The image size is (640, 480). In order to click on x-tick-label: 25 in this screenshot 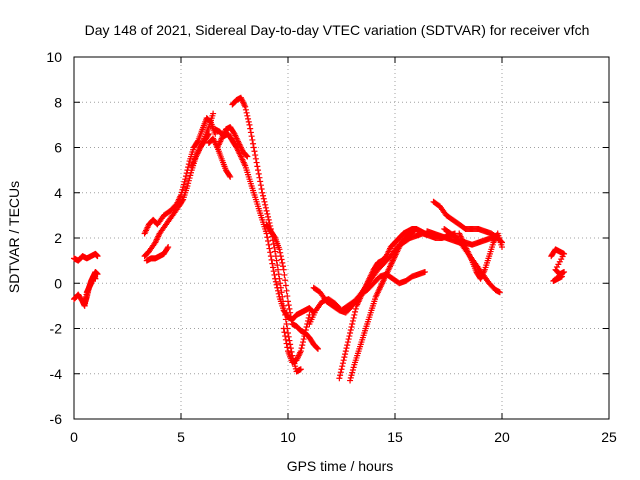, I will do `click(609, 437)`.